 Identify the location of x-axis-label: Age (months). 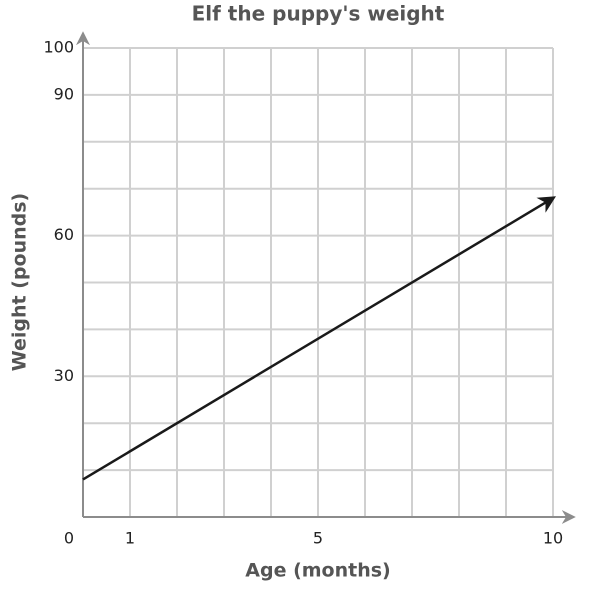
(317, 571).